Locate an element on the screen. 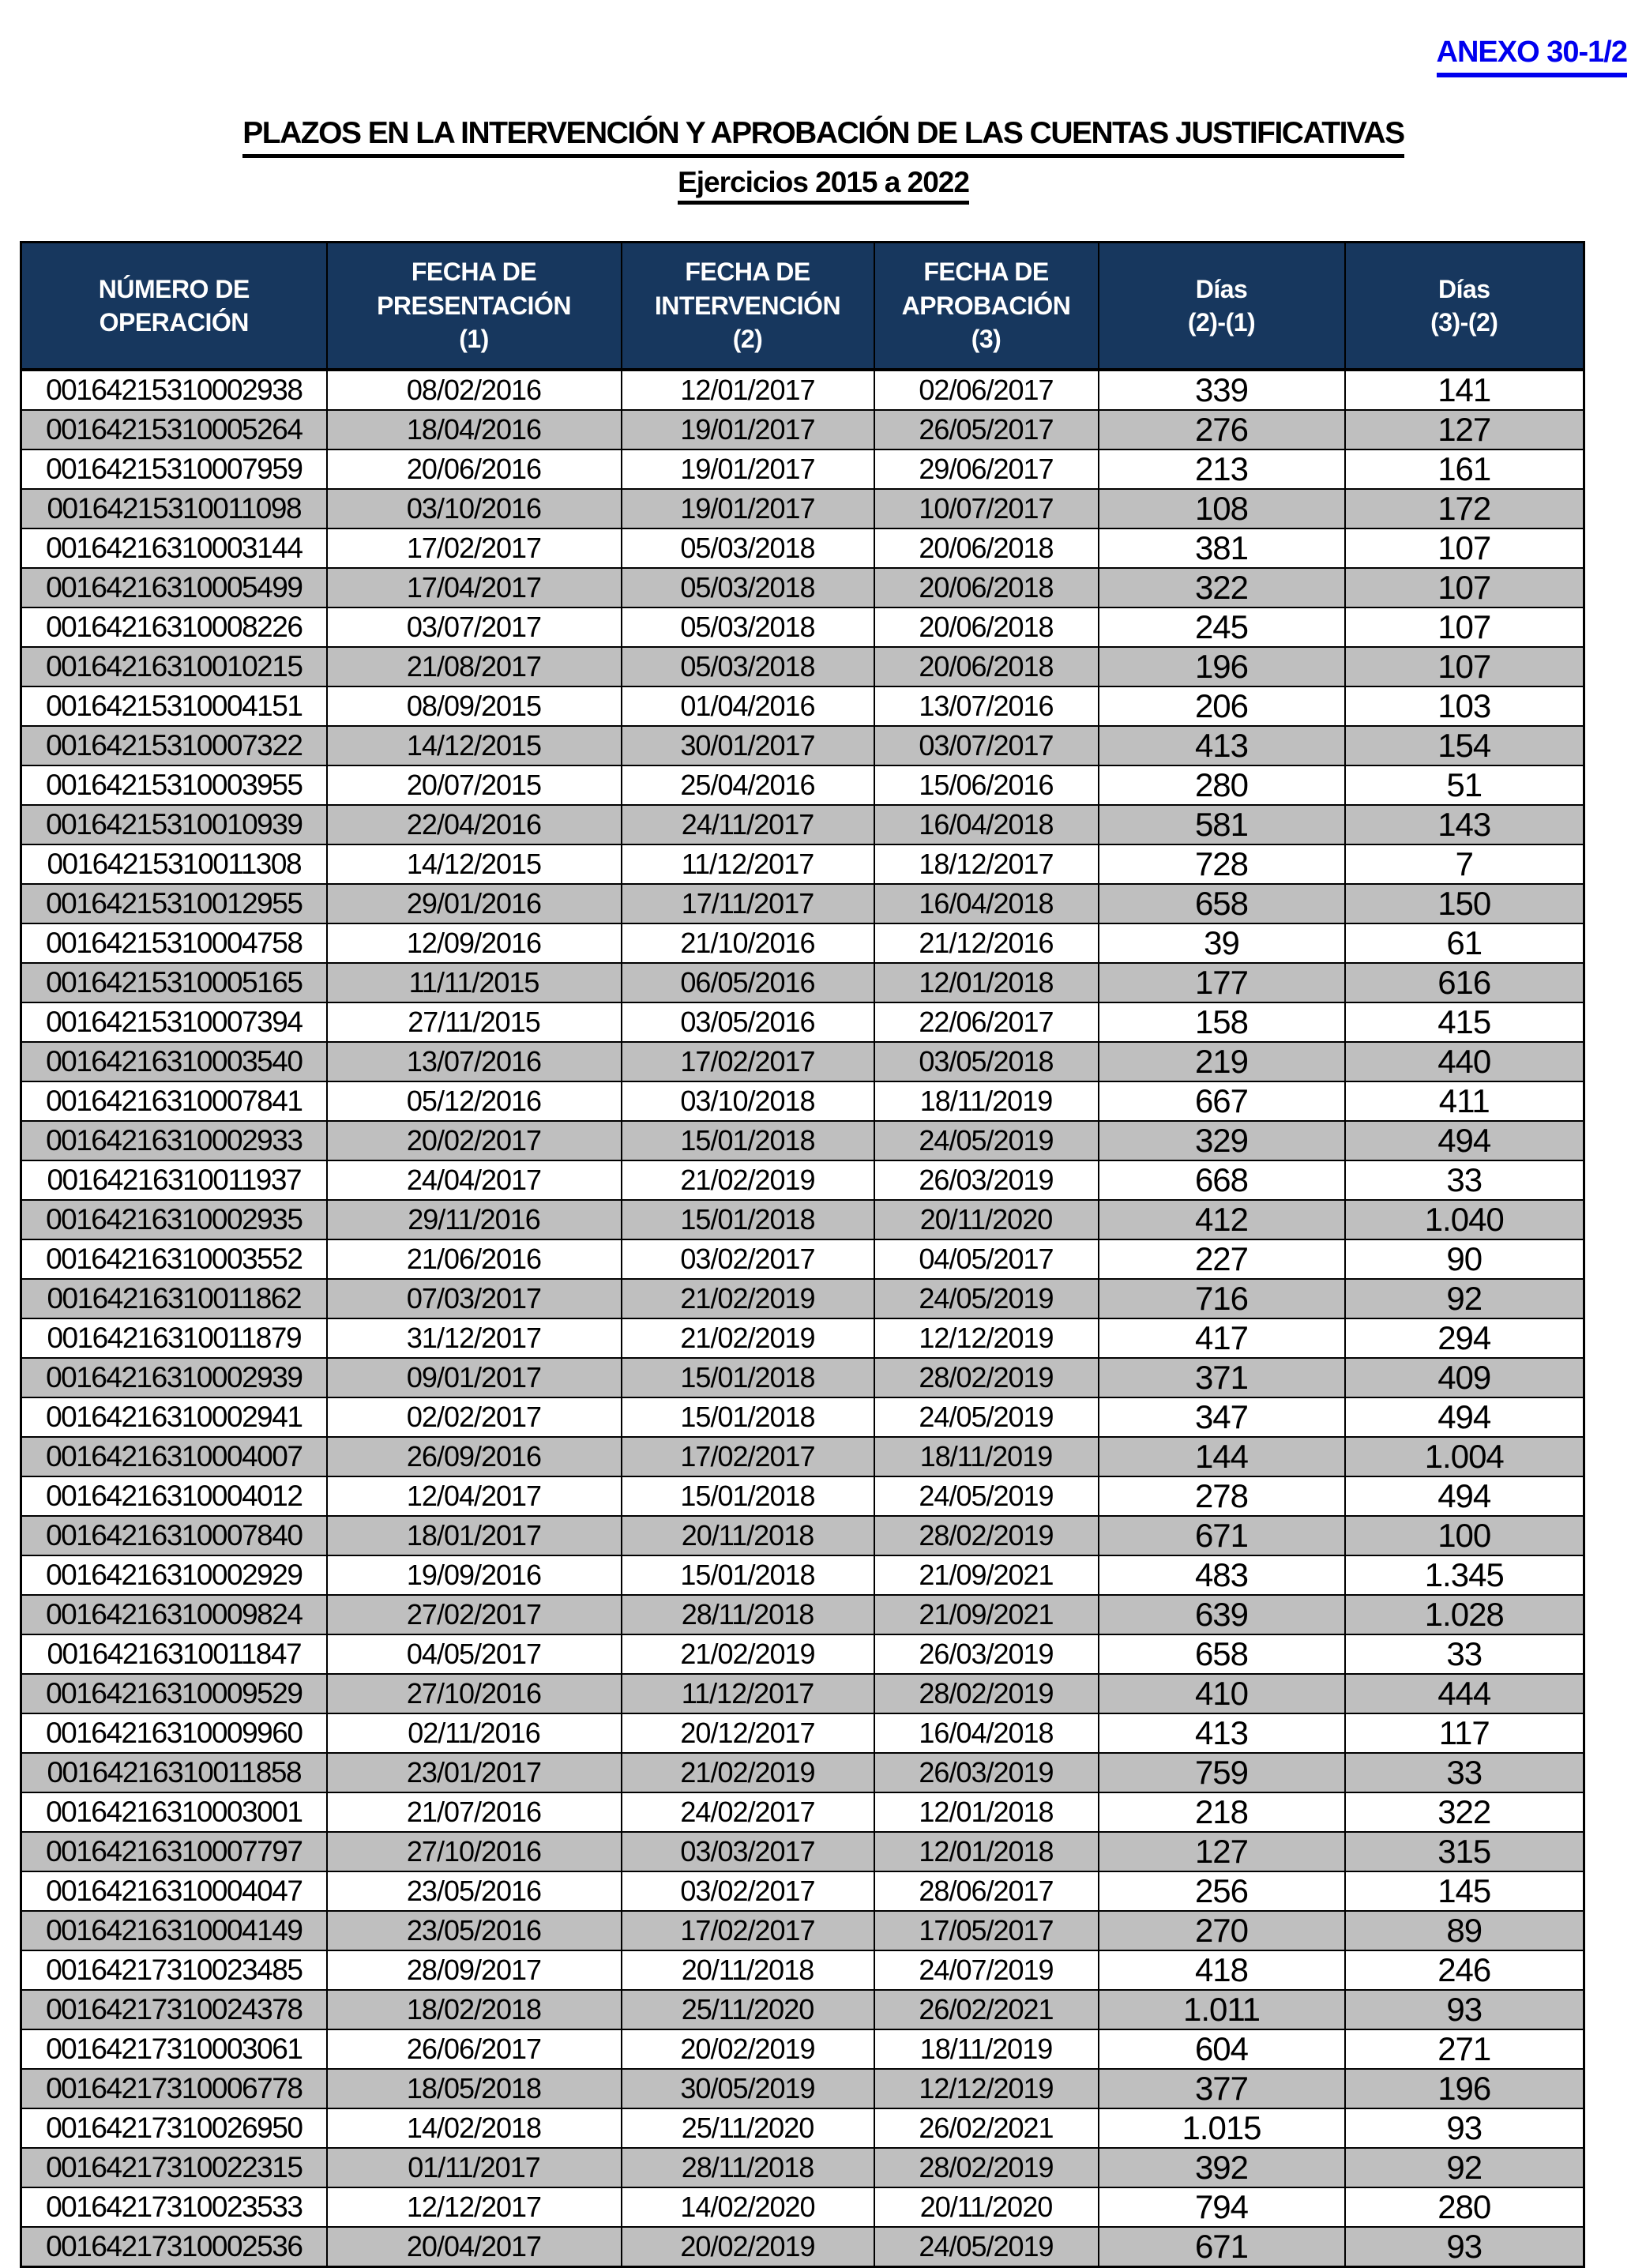 The height and width of the screenshot is (2268, 1646). operation-number-cell: 00164215310007959 is located at coordinates (174, 469).